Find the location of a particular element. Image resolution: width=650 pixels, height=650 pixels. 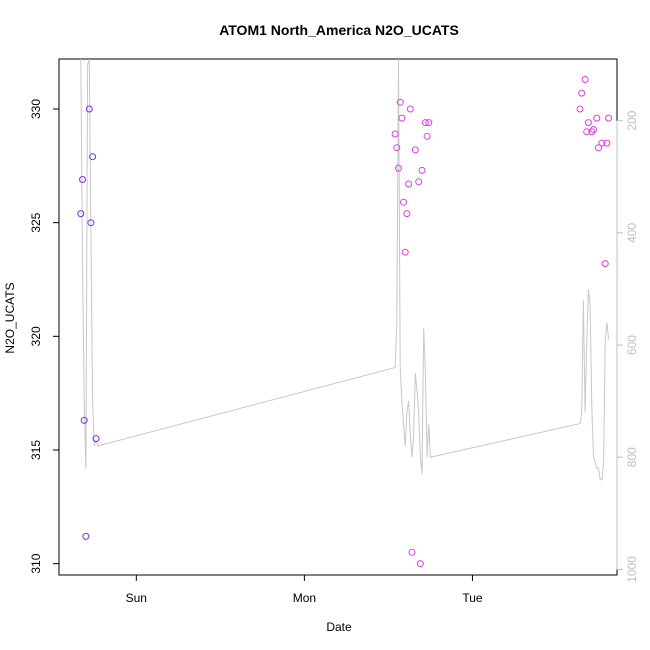

right-tick-label: 600 is located at coordinates (632, 345).